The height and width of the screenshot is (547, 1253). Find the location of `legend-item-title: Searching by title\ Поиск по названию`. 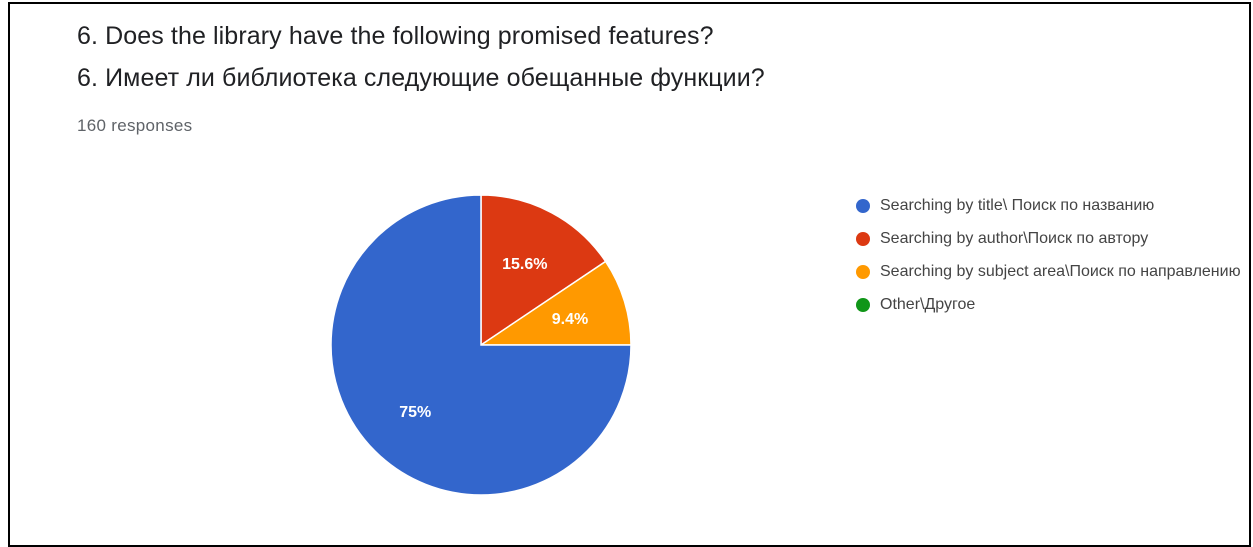

legend-item-title: Searching by title\ Поиск по названию is located at coordinates (1050, 205).